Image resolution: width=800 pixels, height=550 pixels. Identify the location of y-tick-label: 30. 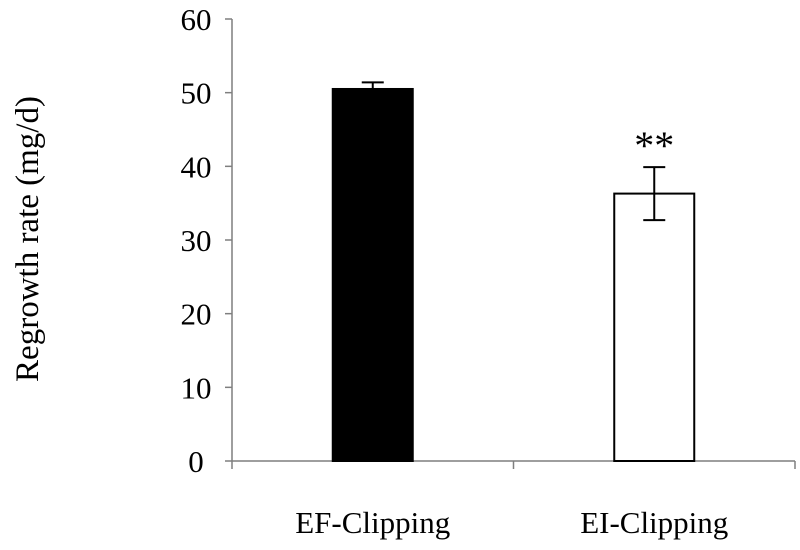
(196, 240).